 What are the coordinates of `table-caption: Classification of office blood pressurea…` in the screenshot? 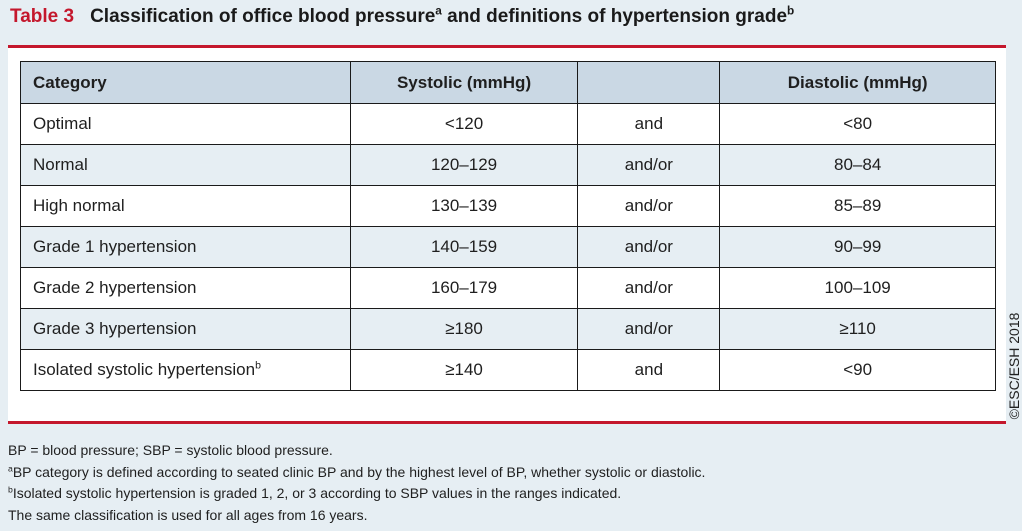 It's located at (442, 16).